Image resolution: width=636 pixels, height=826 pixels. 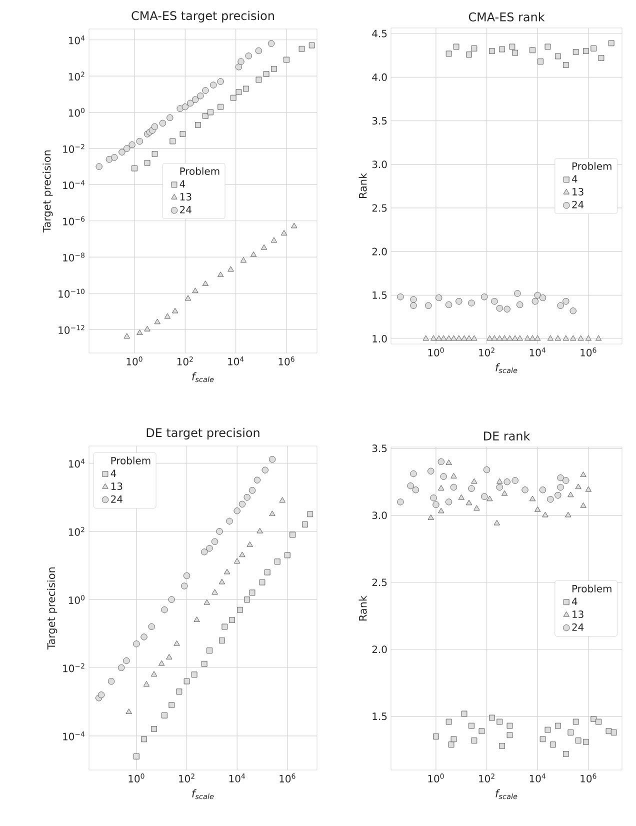 What do you see at coordinates (507, 435) in the screenshot?
I see `chart-title: DE rank` at bounding box center [507, 435].